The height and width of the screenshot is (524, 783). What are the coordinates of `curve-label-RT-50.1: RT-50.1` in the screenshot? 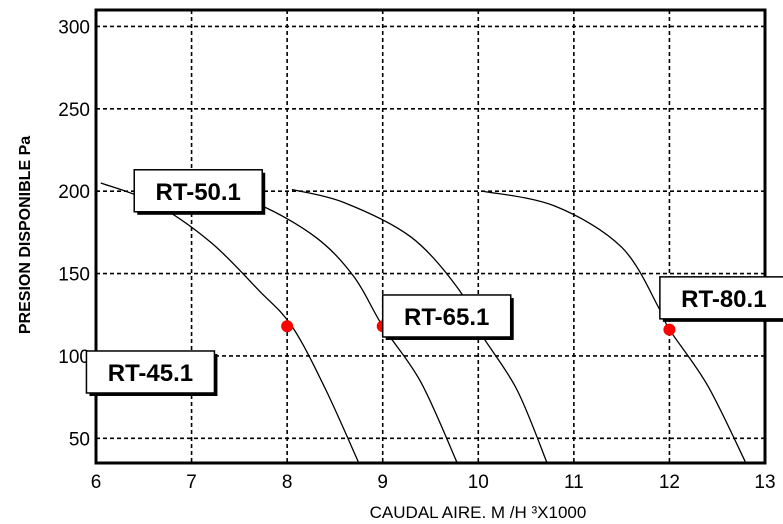 It's located at (199, 192).